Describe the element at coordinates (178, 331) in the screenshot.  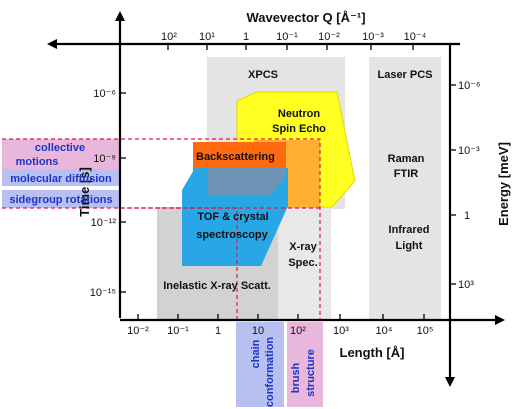
I see `bottom-tick-label: 10⁻¹` at that location.